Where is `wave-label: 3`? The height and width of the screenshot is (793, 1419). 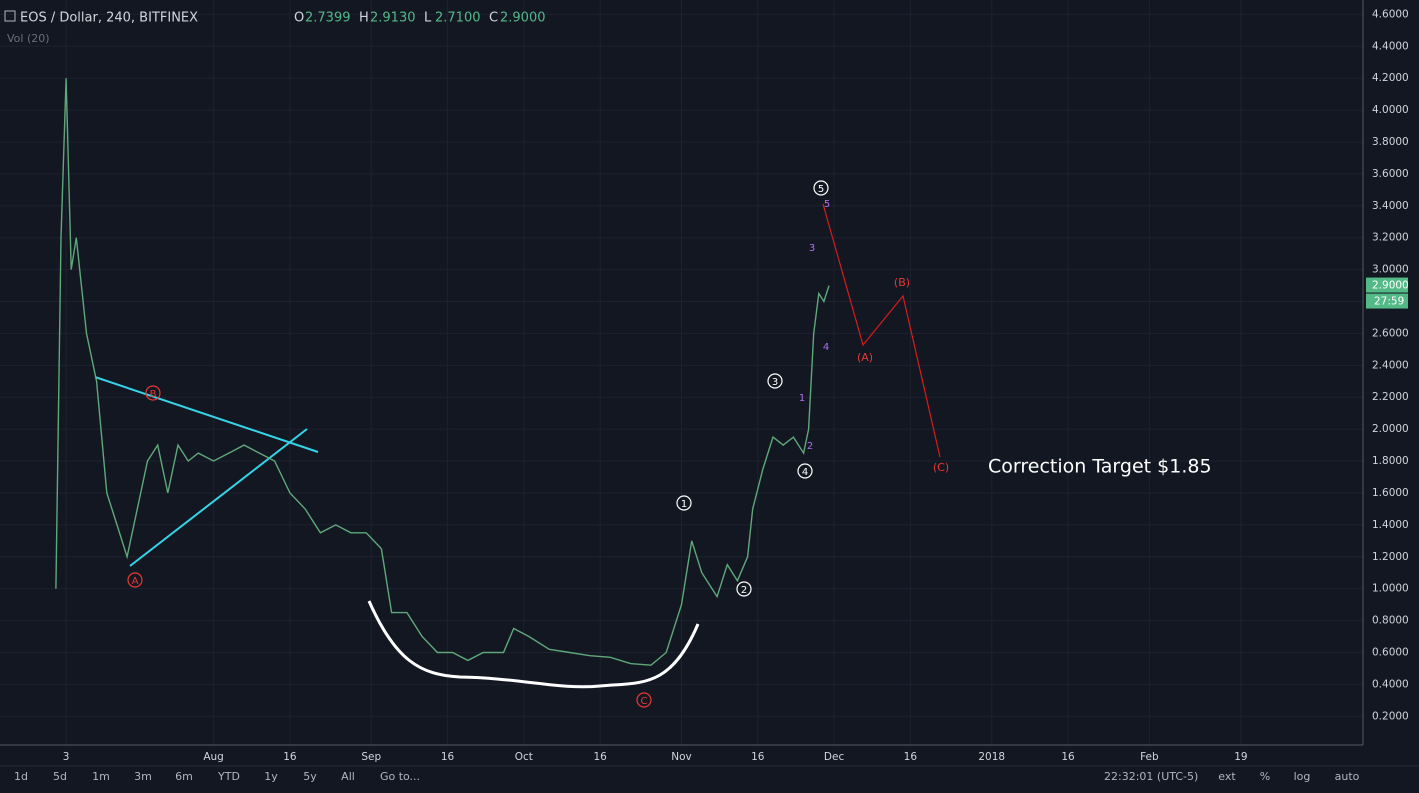
wave-label: 3 is located at coordinates (775, 382).